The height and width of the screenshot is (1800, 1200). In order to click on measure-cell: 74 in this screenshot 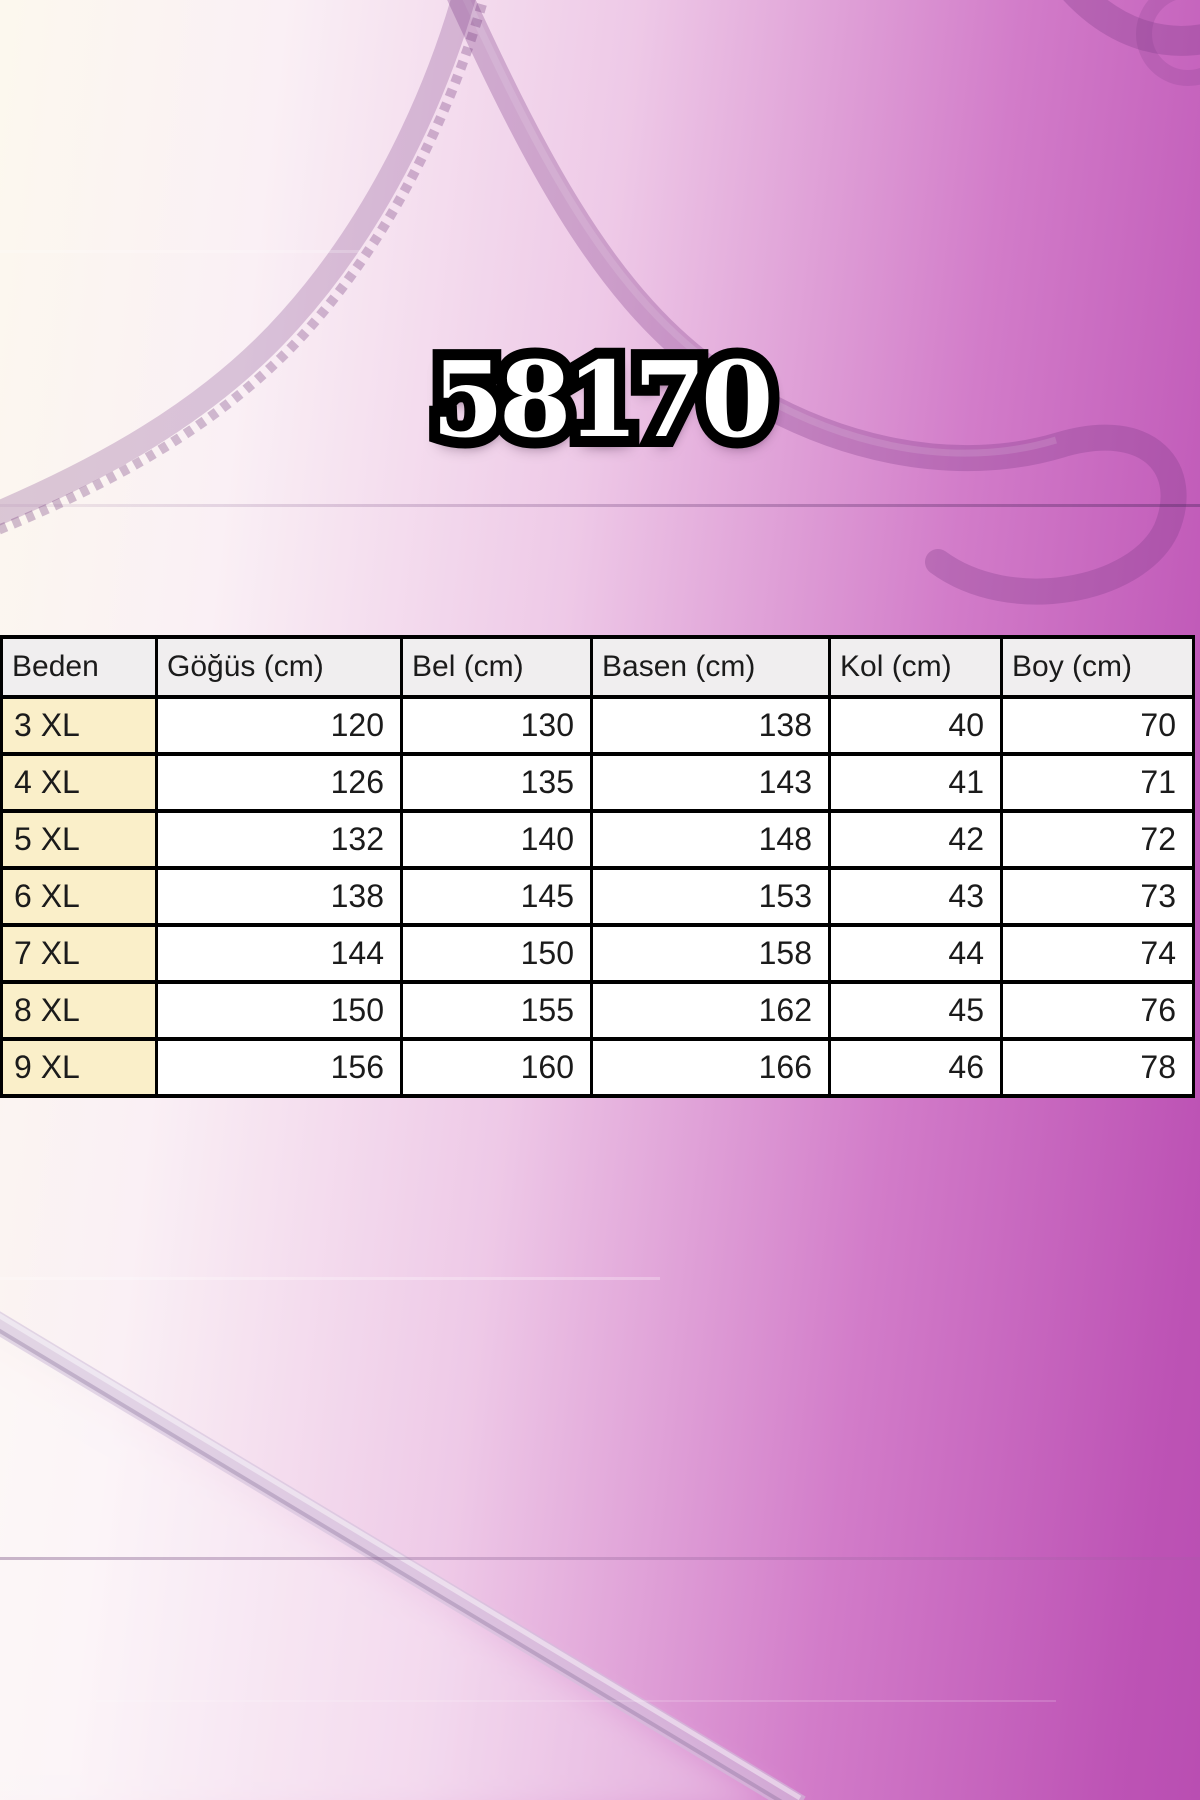, I will do `click(1097, 953)`.